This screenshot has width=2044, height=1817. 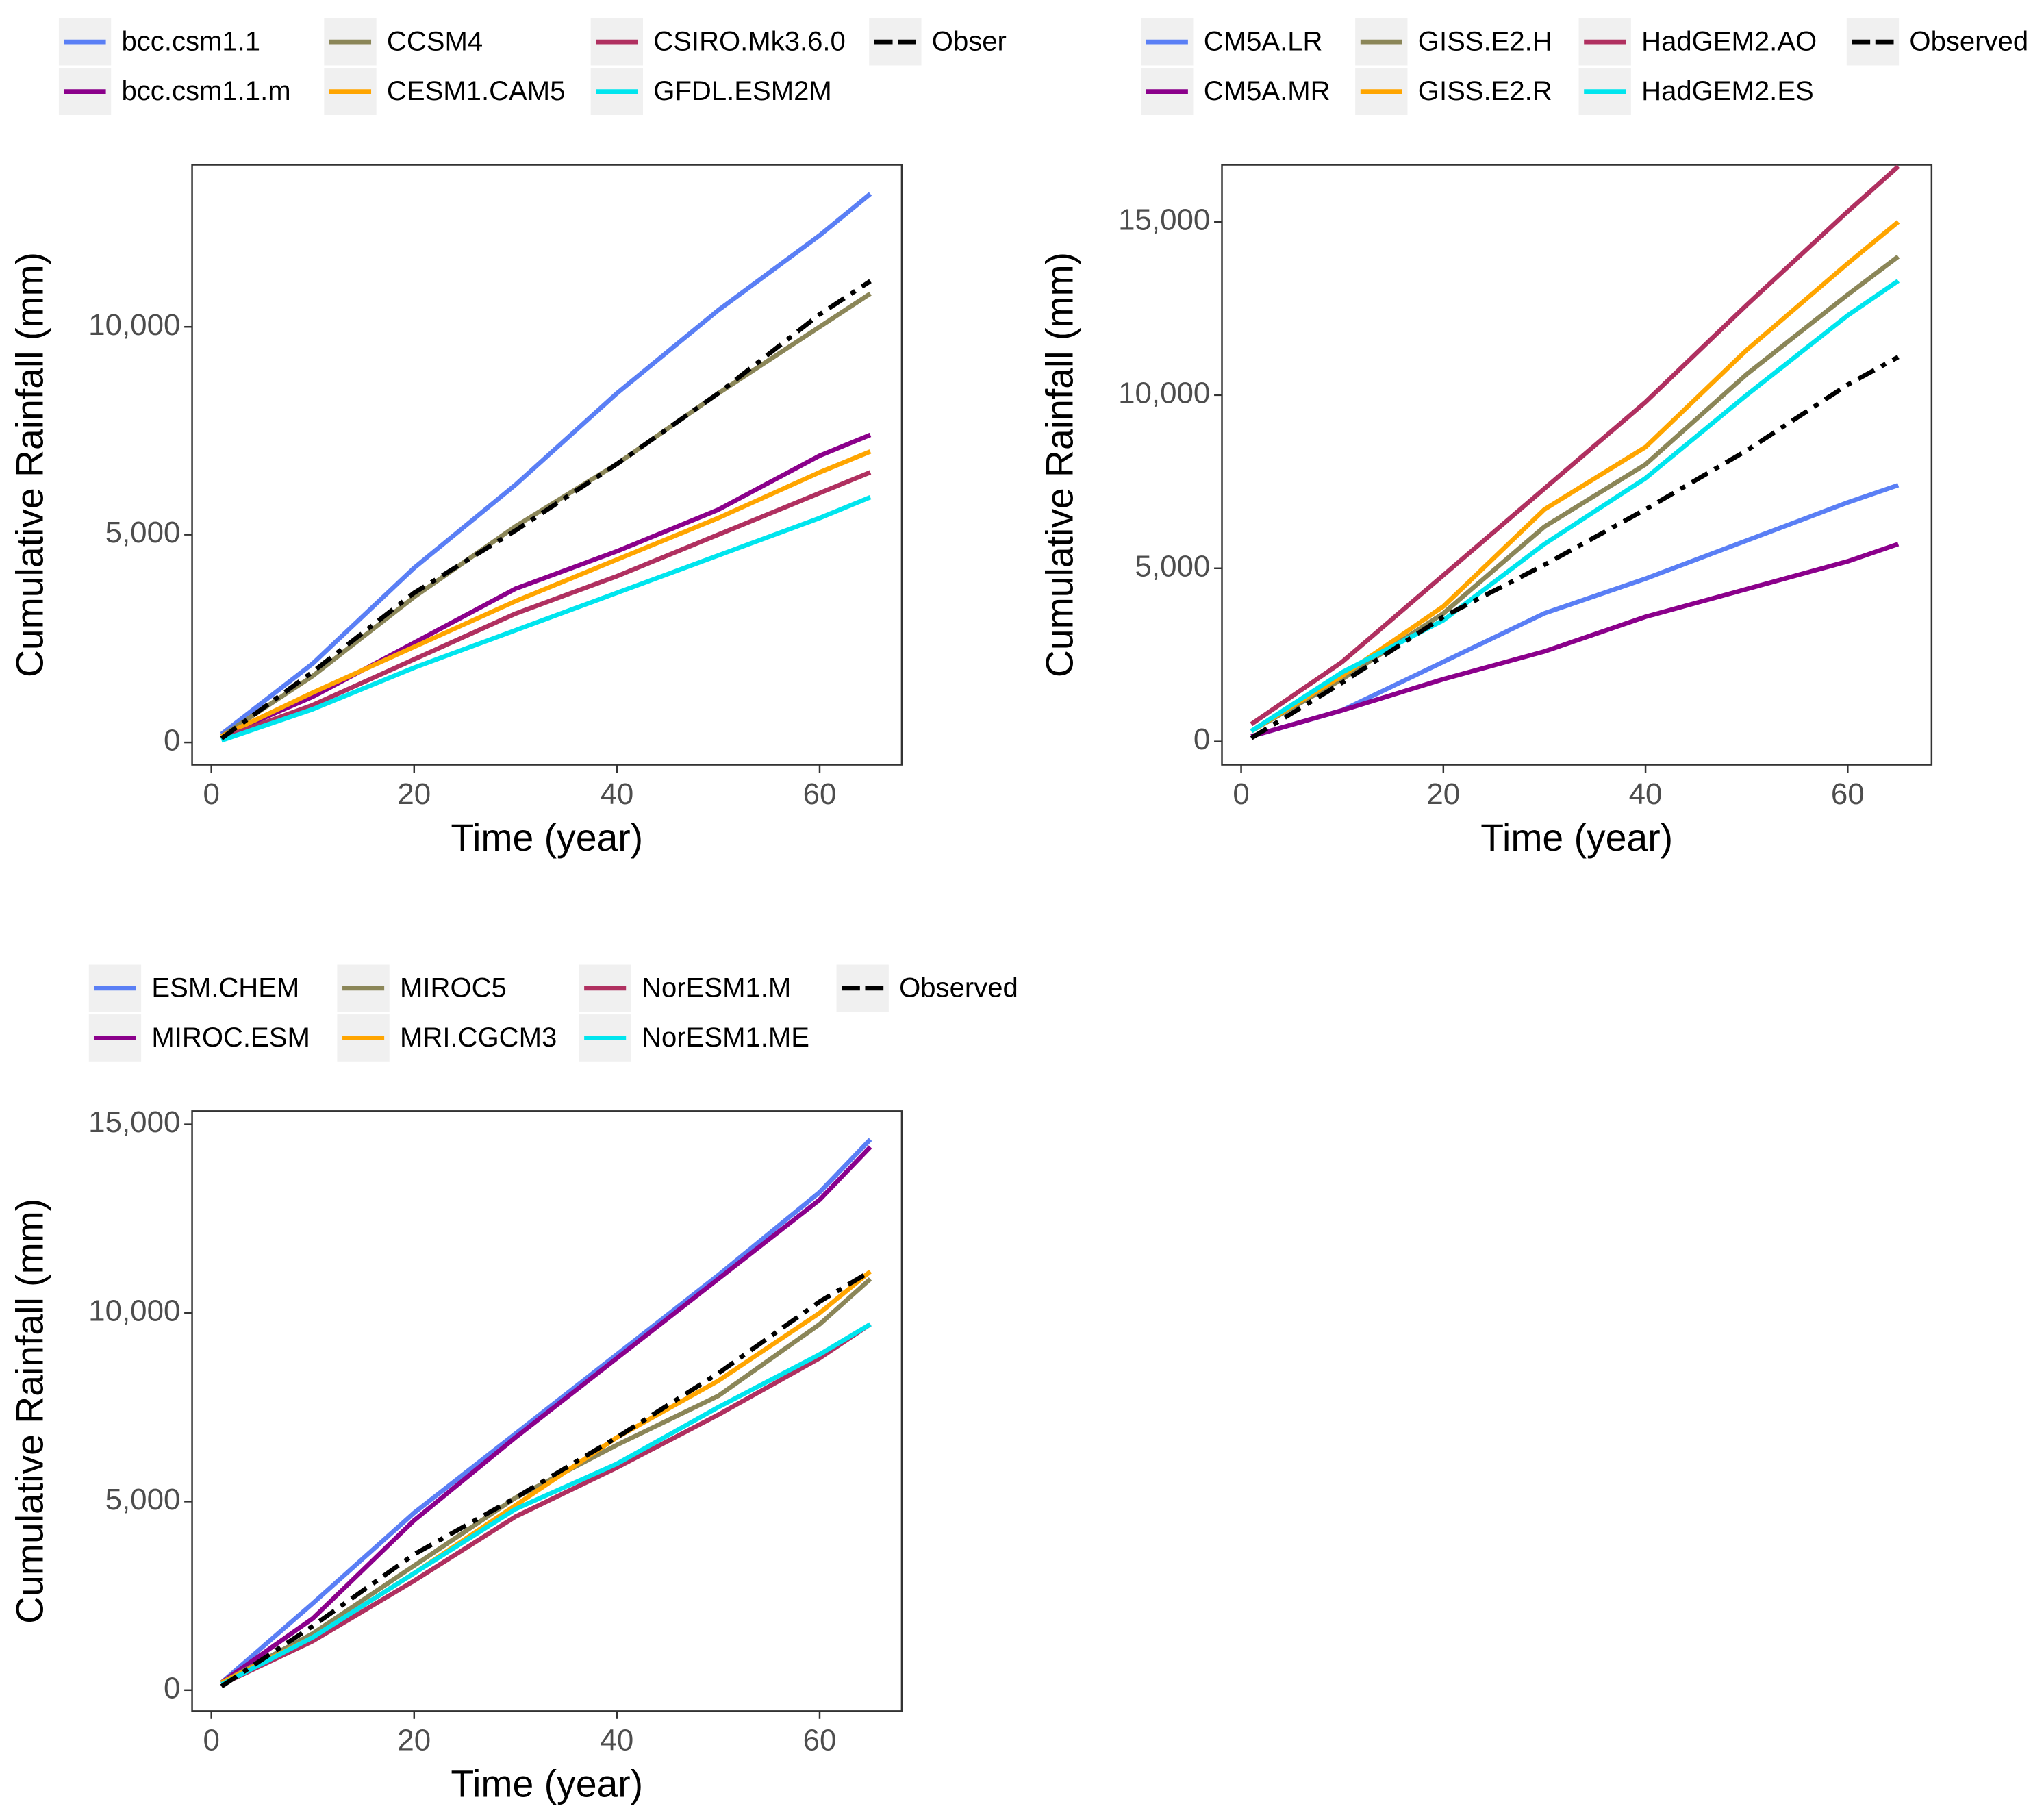 What do you see at coordinates (476, 91) in the screenshot?
I see `legend-label: CESM1.CAM5` at bounding box center [476, 91].